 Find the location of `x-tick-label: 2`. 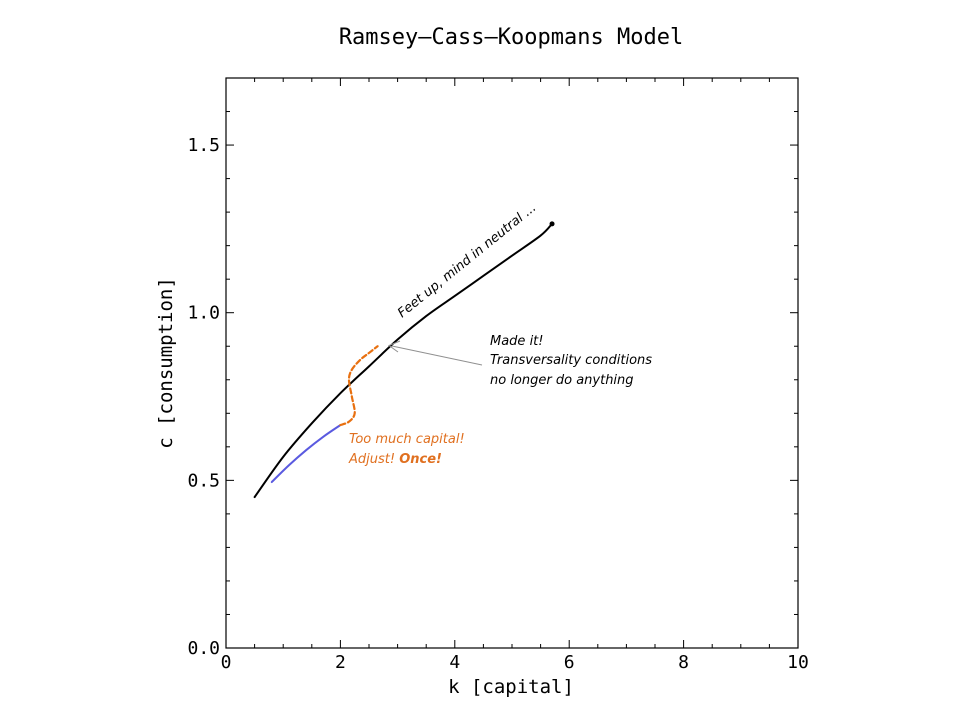

x-tick-label: 2 is located at coordinates (340, 662).